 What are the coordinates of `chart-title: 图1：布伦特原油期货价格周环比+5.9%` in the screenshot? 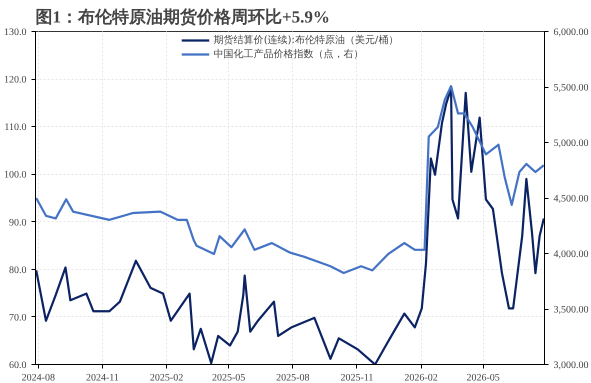 It's located at (183, 17).